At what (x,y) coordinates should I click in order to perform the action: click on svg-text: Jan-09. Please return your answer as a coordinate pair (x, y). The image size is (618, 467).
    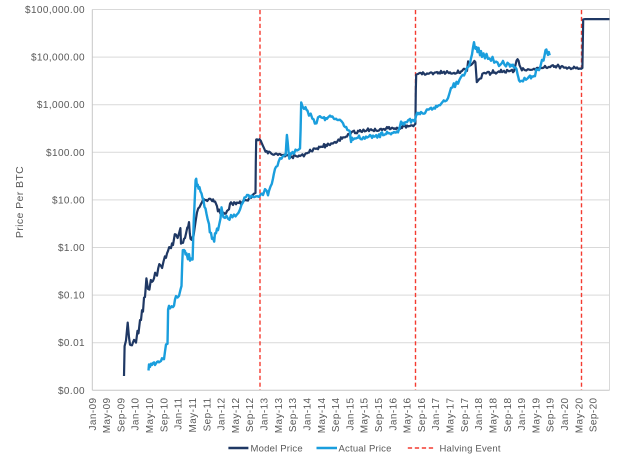
    Looking at the image, I should click on (93, 413).